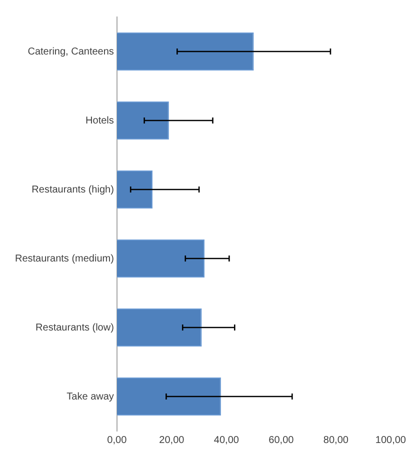  What do you see at coordinates (117, 440) in the screenshot?
I see `x-tick-label: 0,00` at bounding box center [117, 440].